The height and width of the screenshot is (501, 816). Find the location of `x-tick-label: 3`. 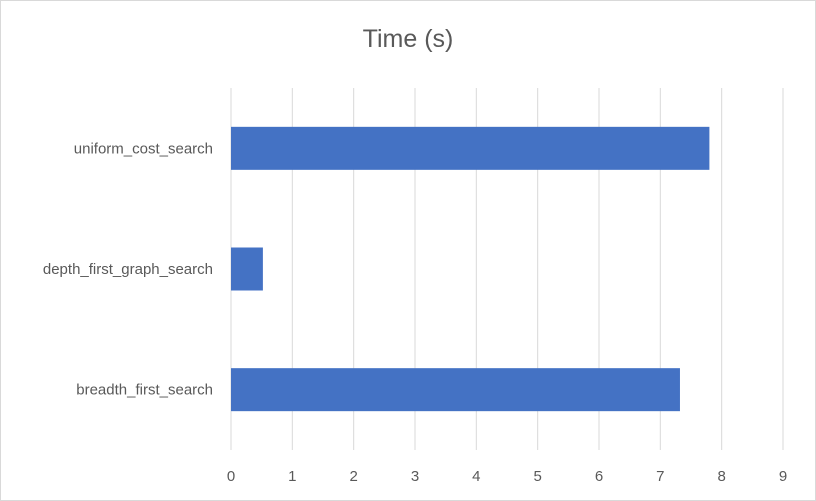

x-tick-label: 3 is located at coordinates (415, 476).